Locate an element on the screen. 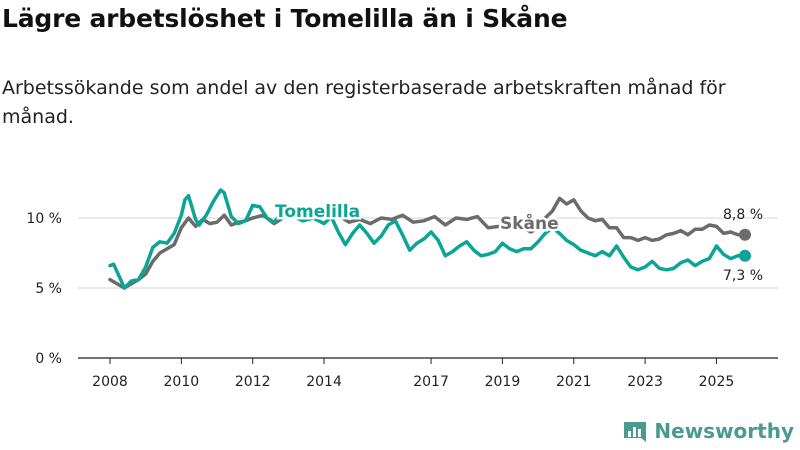 This screenshot has width=800, height=450. x-tick-label: 2012 is located at coordinates (253, 382).